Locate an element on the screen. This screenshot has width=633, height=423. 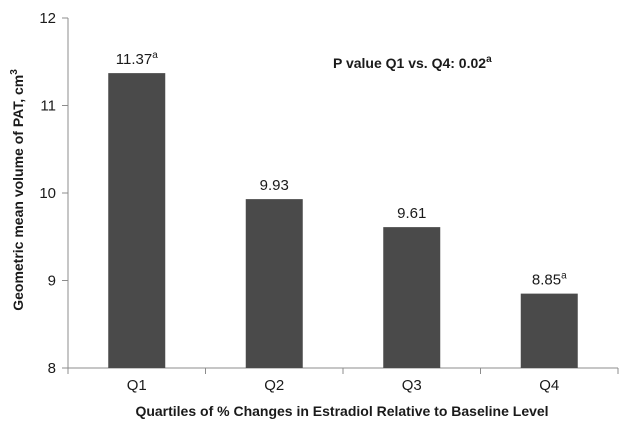
data-label: 9.61 is located at coordinates (411, 213).